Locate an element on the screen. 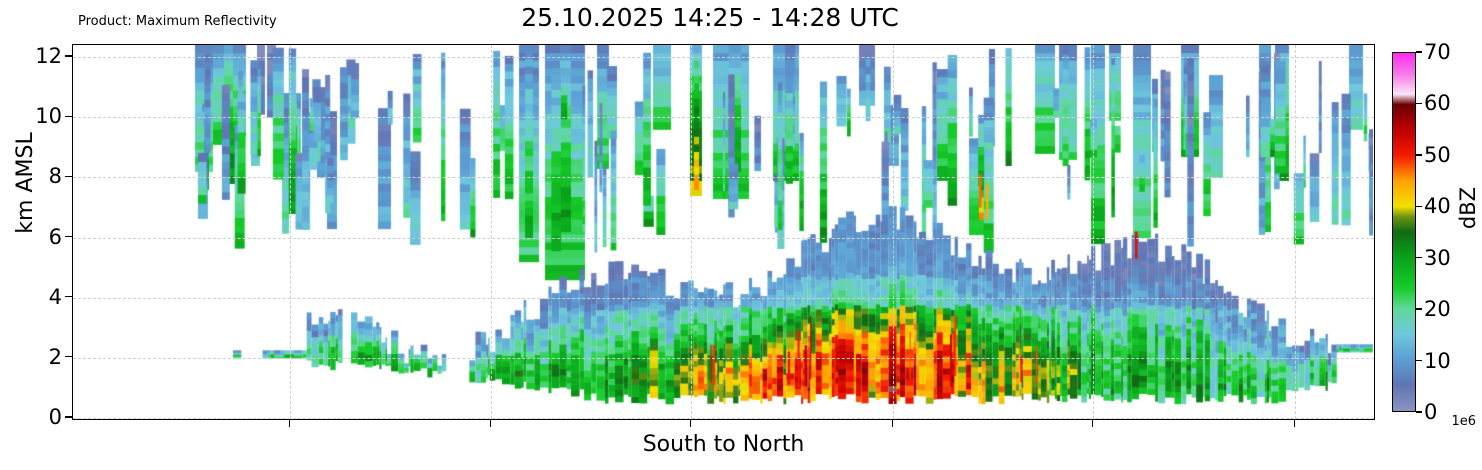 This screenshot has height=470, width=1482. y-tick-label: 10 is located at coordinates (48, 116).